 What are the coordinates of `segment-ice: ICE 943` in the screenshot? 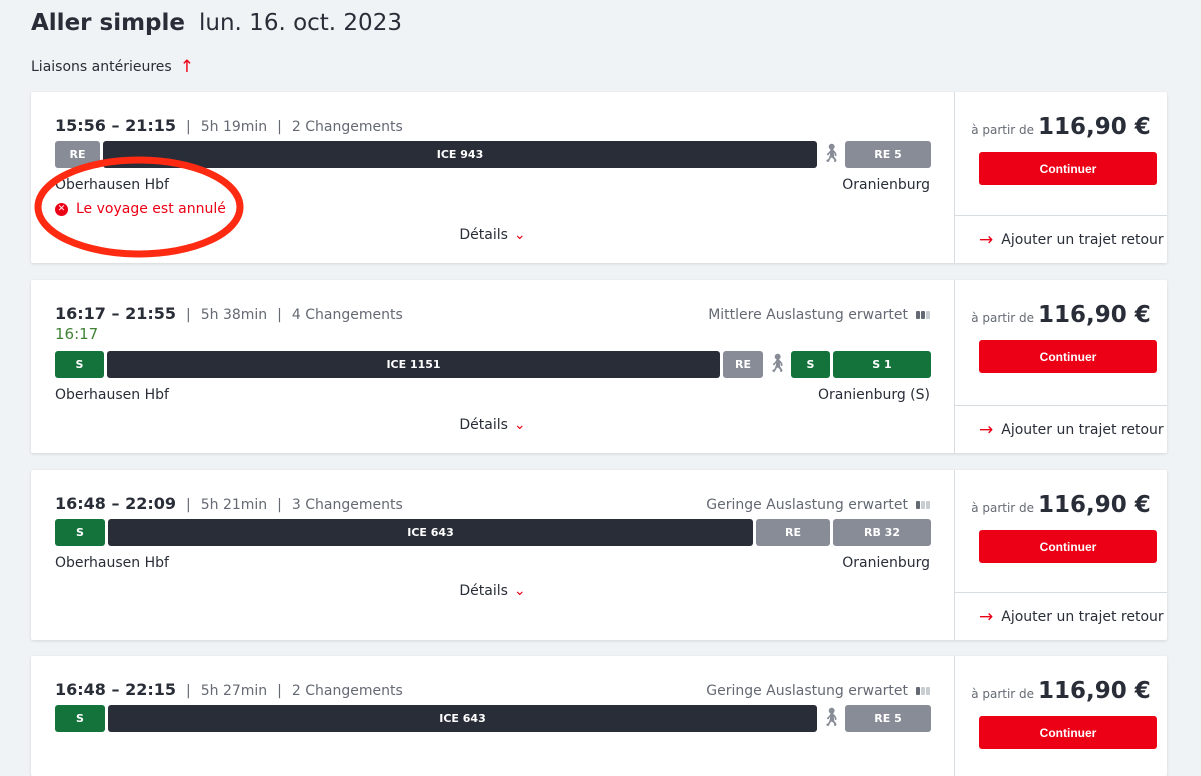 It's located at (460, 154).